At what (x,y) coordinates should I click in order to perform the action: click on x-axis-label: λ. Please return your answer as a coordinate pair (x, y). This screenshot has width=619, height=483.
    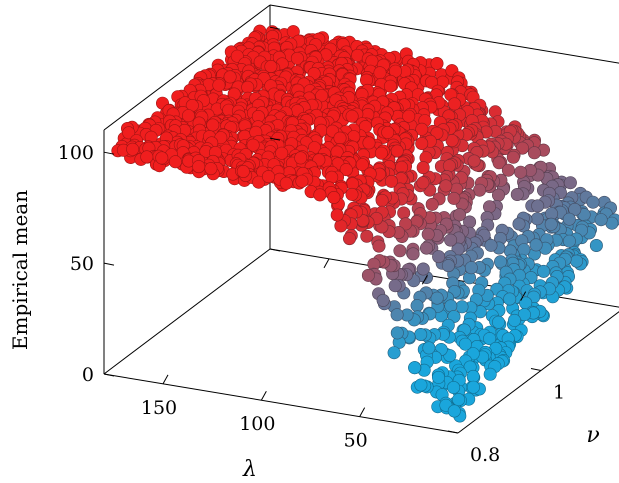
    Looking at the image, I should click on (249, 469).